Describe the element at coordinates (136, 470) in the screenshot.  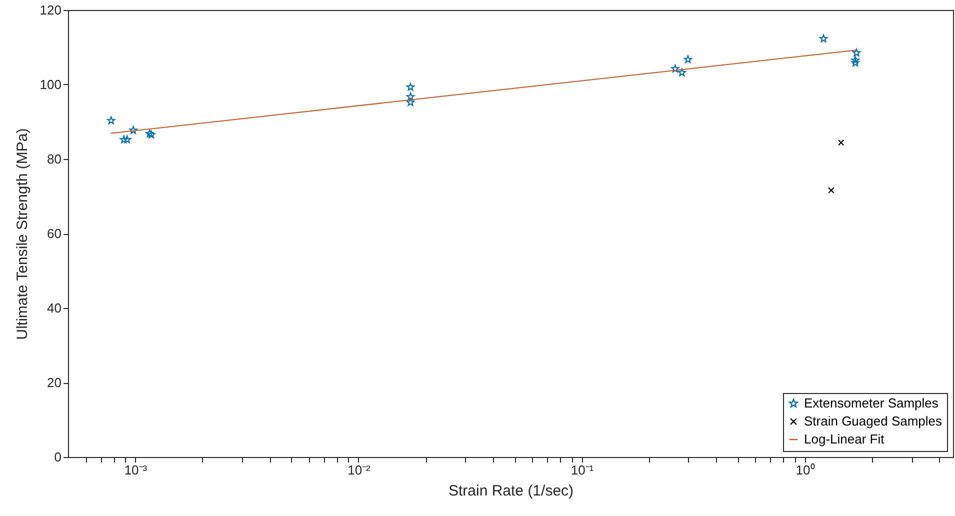
I see `x-tick-label: 10⁻³` at that location.